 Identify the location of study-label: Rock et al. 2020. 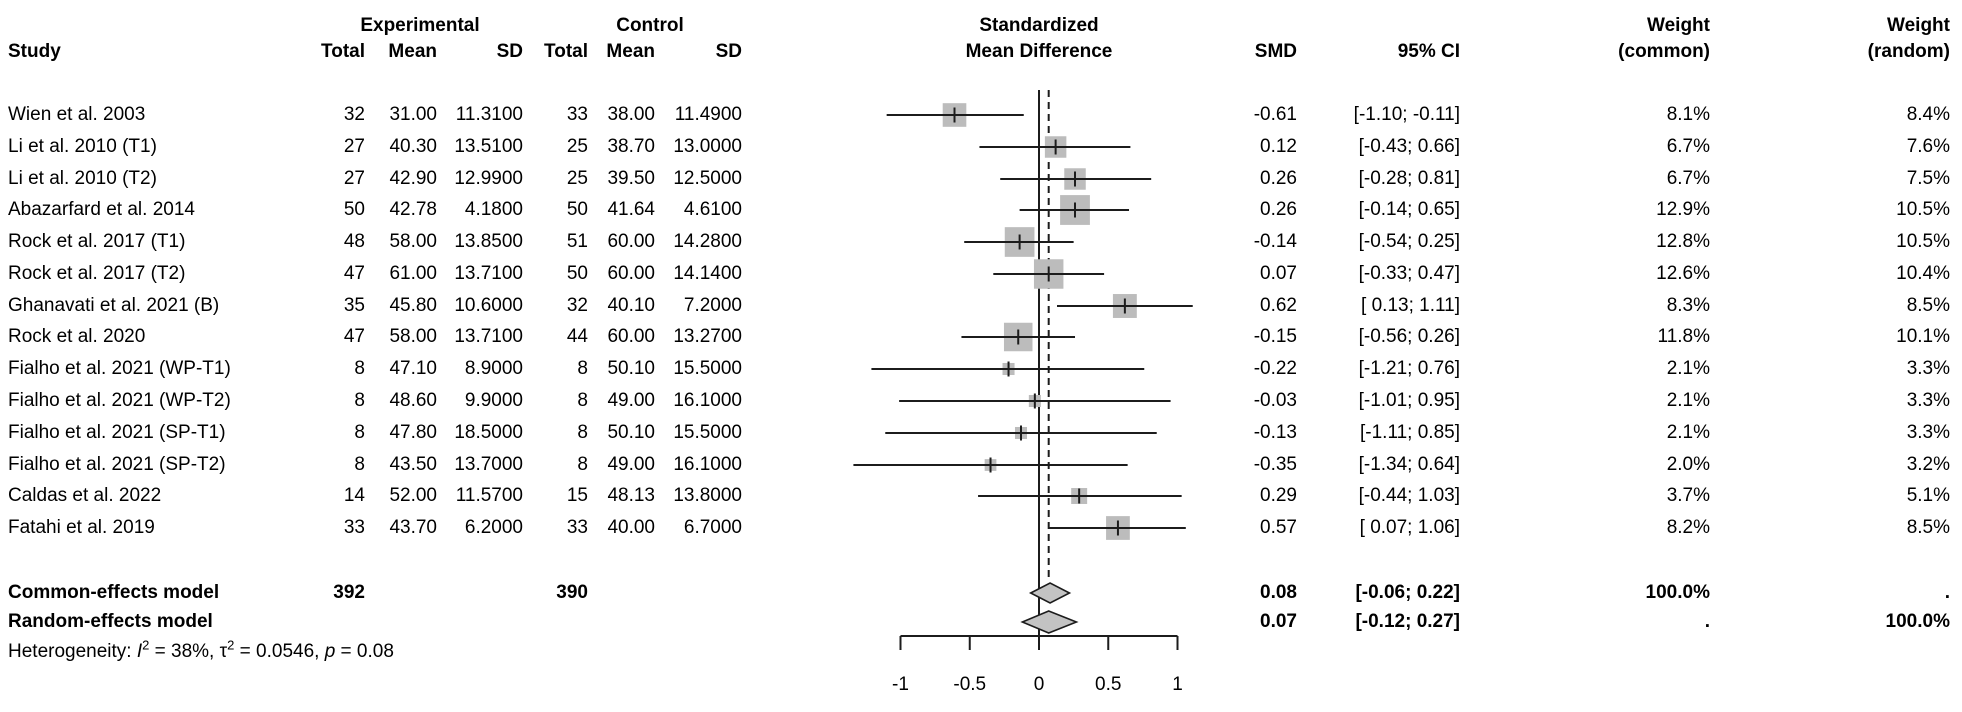
(77, 336).